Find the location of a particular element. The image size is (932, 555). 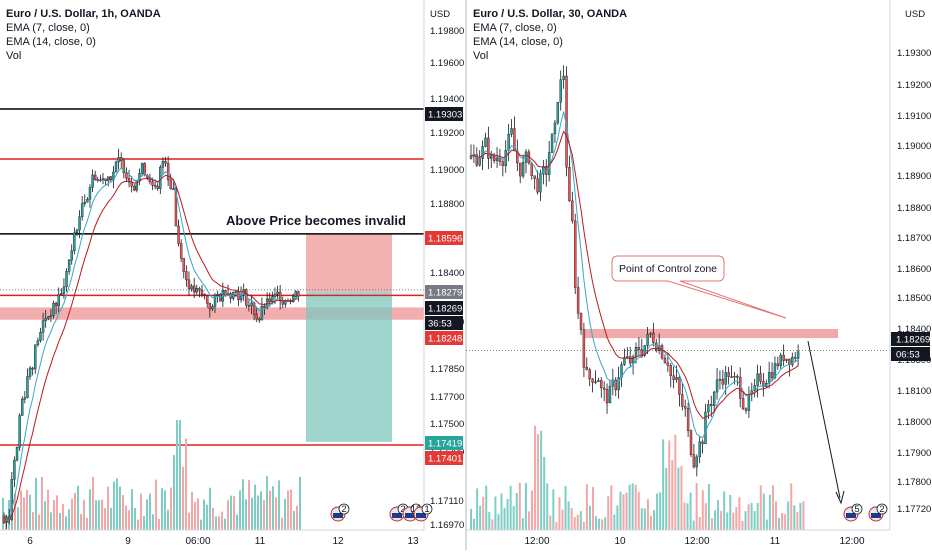

left-event-badge-1-count-text: 2 is located at coordinates (343, 509).